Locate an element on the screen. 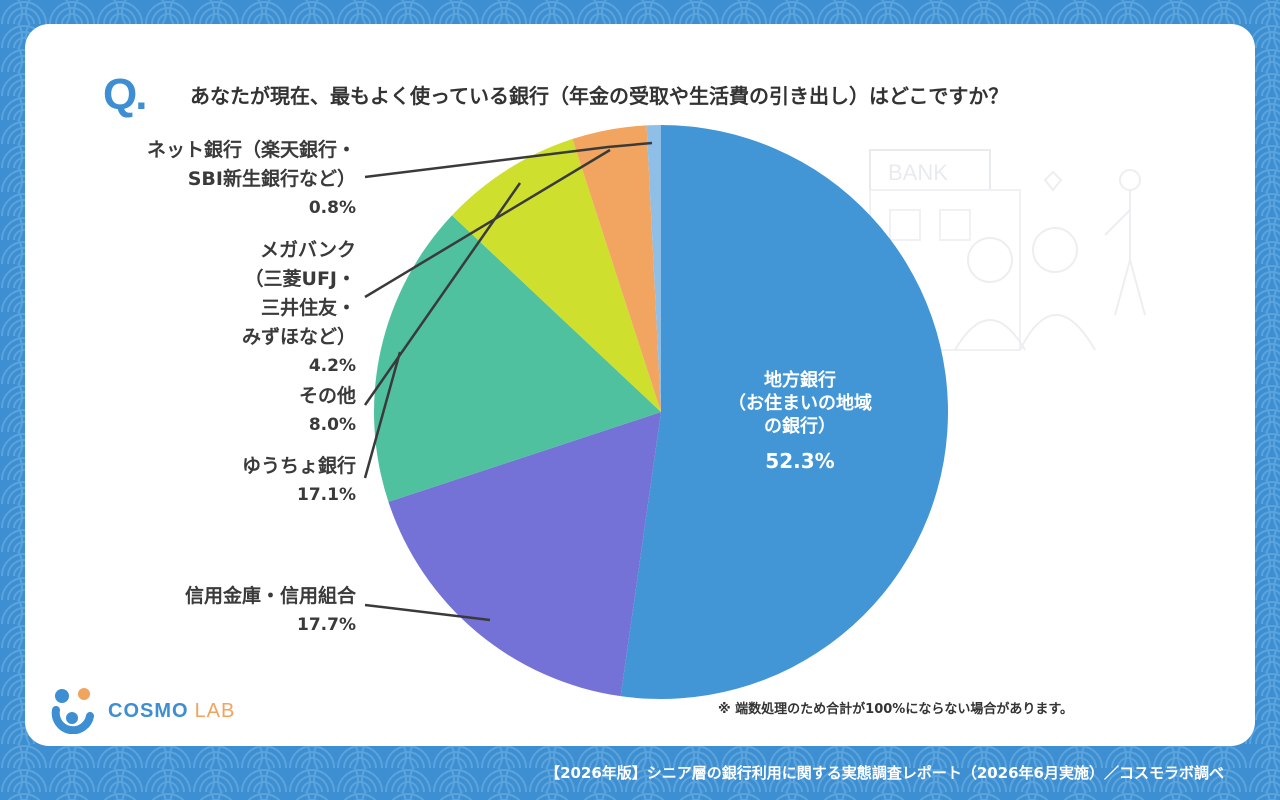 The height and width of the screenshot is (800, 1280). leader-line-mega-bank is located at coordinates (487, 223).